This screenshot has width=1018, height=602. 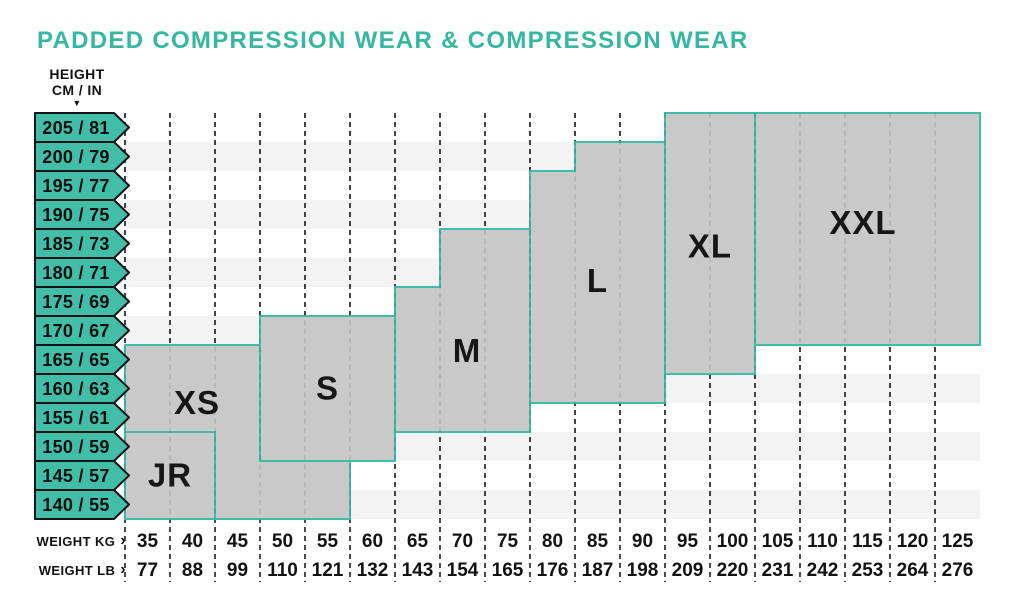 What do you see at coordinates (552, 541) in the screenshot?
I see `weight-kg-value: 80` at bounding box center [552, 541].